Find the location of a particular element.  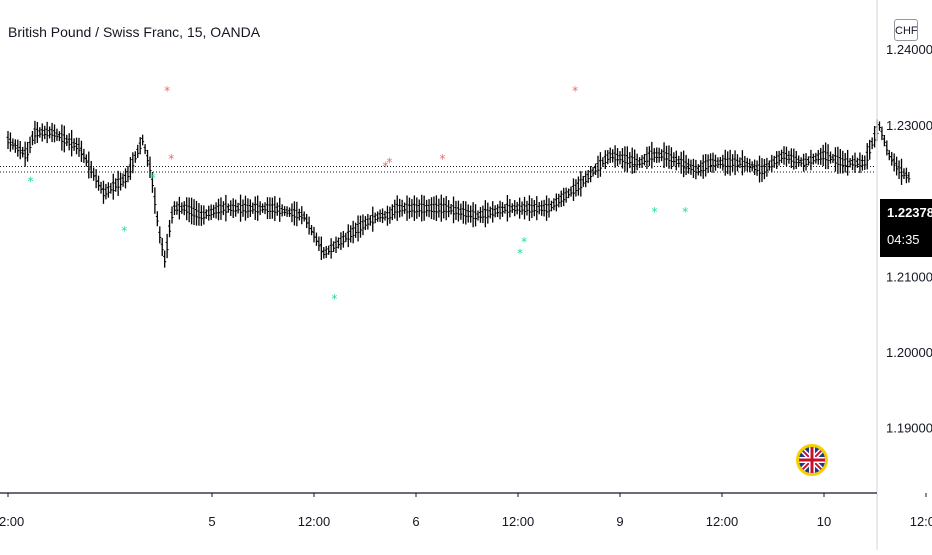

last-price: 1.22378 is located at coordinates (909, 212).